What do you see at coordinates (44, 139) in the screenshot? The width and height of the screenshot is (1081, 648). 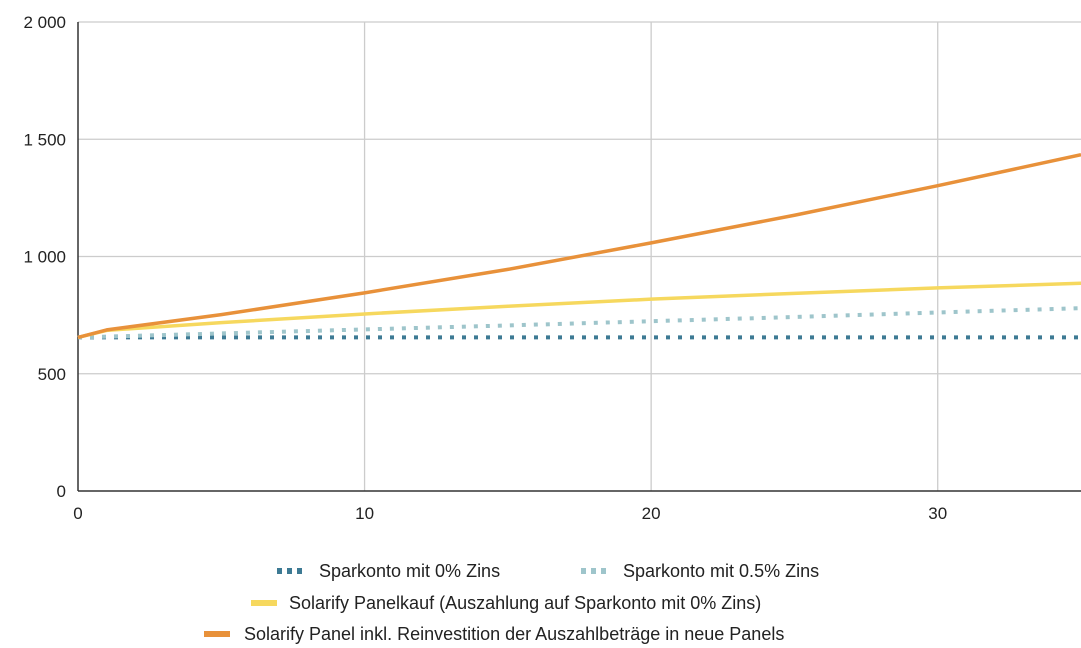 I see `y-tick-label-1500: 1 500` at bounding box center [44, 139].